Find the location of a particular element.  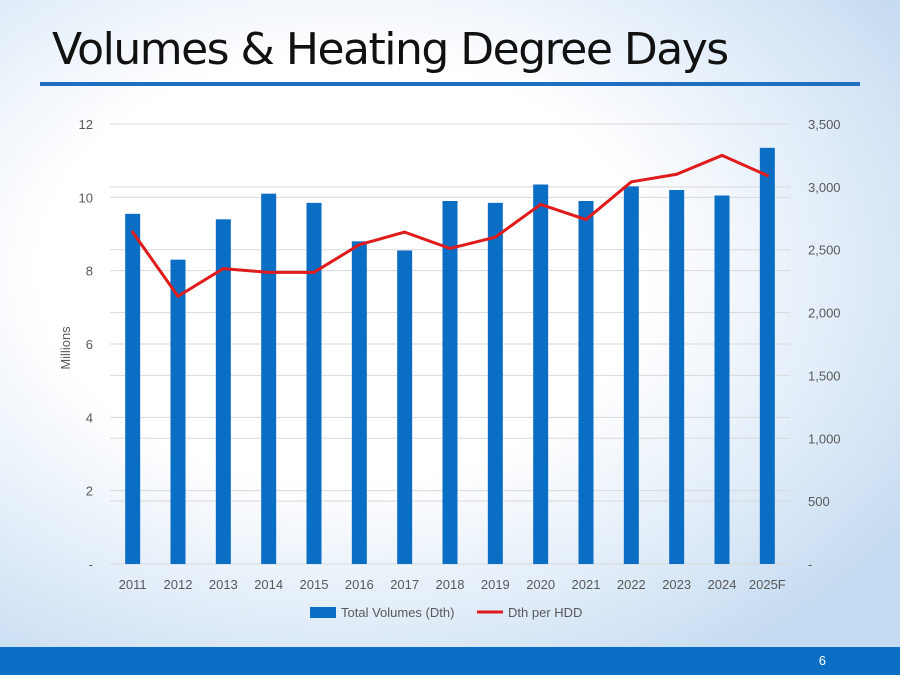

y-tick-label: 6 is located at coordinates (89, 344).